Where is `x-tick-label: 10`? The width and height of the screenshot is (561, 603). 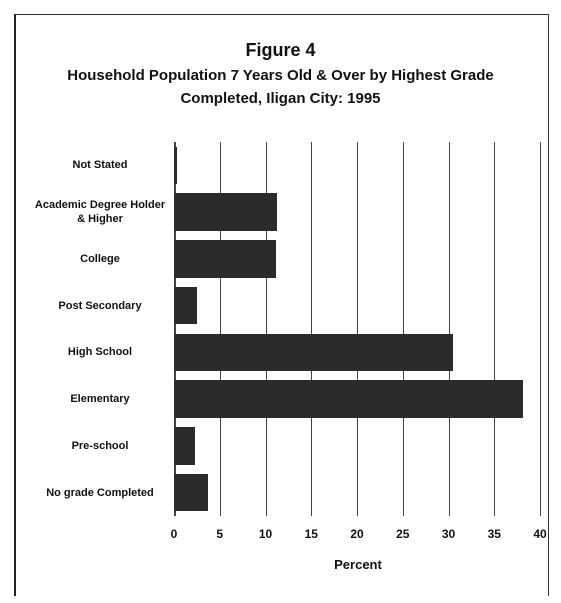 x-tick-label: 10 is located at coordinates (265, 534).